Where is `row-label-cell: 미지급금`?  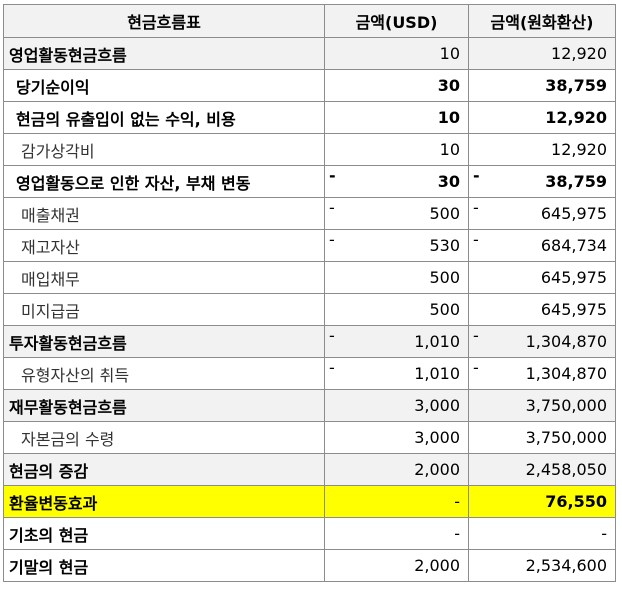 row-label-cell: 미지급금 is located at coordinates (164, 309).